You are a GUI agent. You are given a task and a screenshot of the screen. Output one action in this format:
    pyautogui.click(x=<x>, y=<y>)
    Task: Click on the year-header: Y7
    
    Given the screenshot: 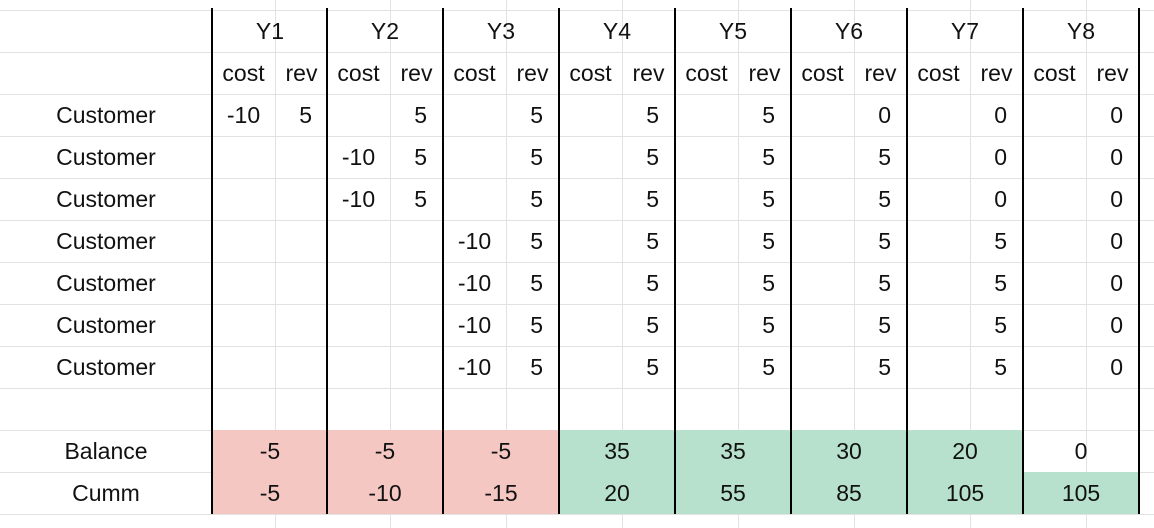 What is the action you would take?
    pyautogui.click(x=965, y=30)
    